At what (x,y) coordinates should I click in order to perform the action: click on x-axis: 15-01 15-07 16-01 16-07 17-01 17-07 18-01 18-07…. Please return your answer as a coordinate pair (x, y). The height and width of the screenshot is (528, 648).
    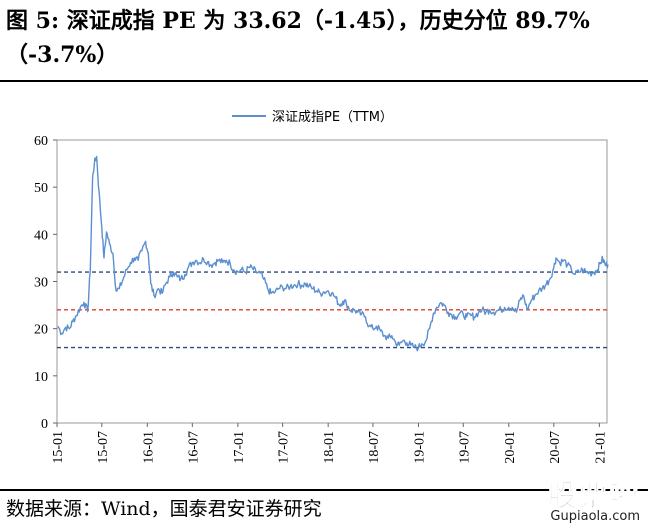
    Looking at the image, I should click on (329, 443).